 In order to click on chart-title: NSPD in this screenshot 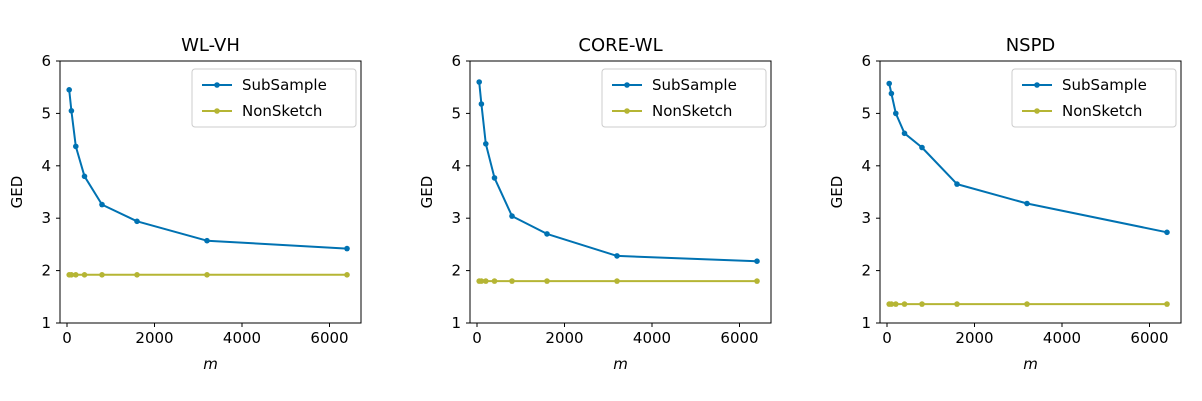, I will do `click(1031, 45)`.